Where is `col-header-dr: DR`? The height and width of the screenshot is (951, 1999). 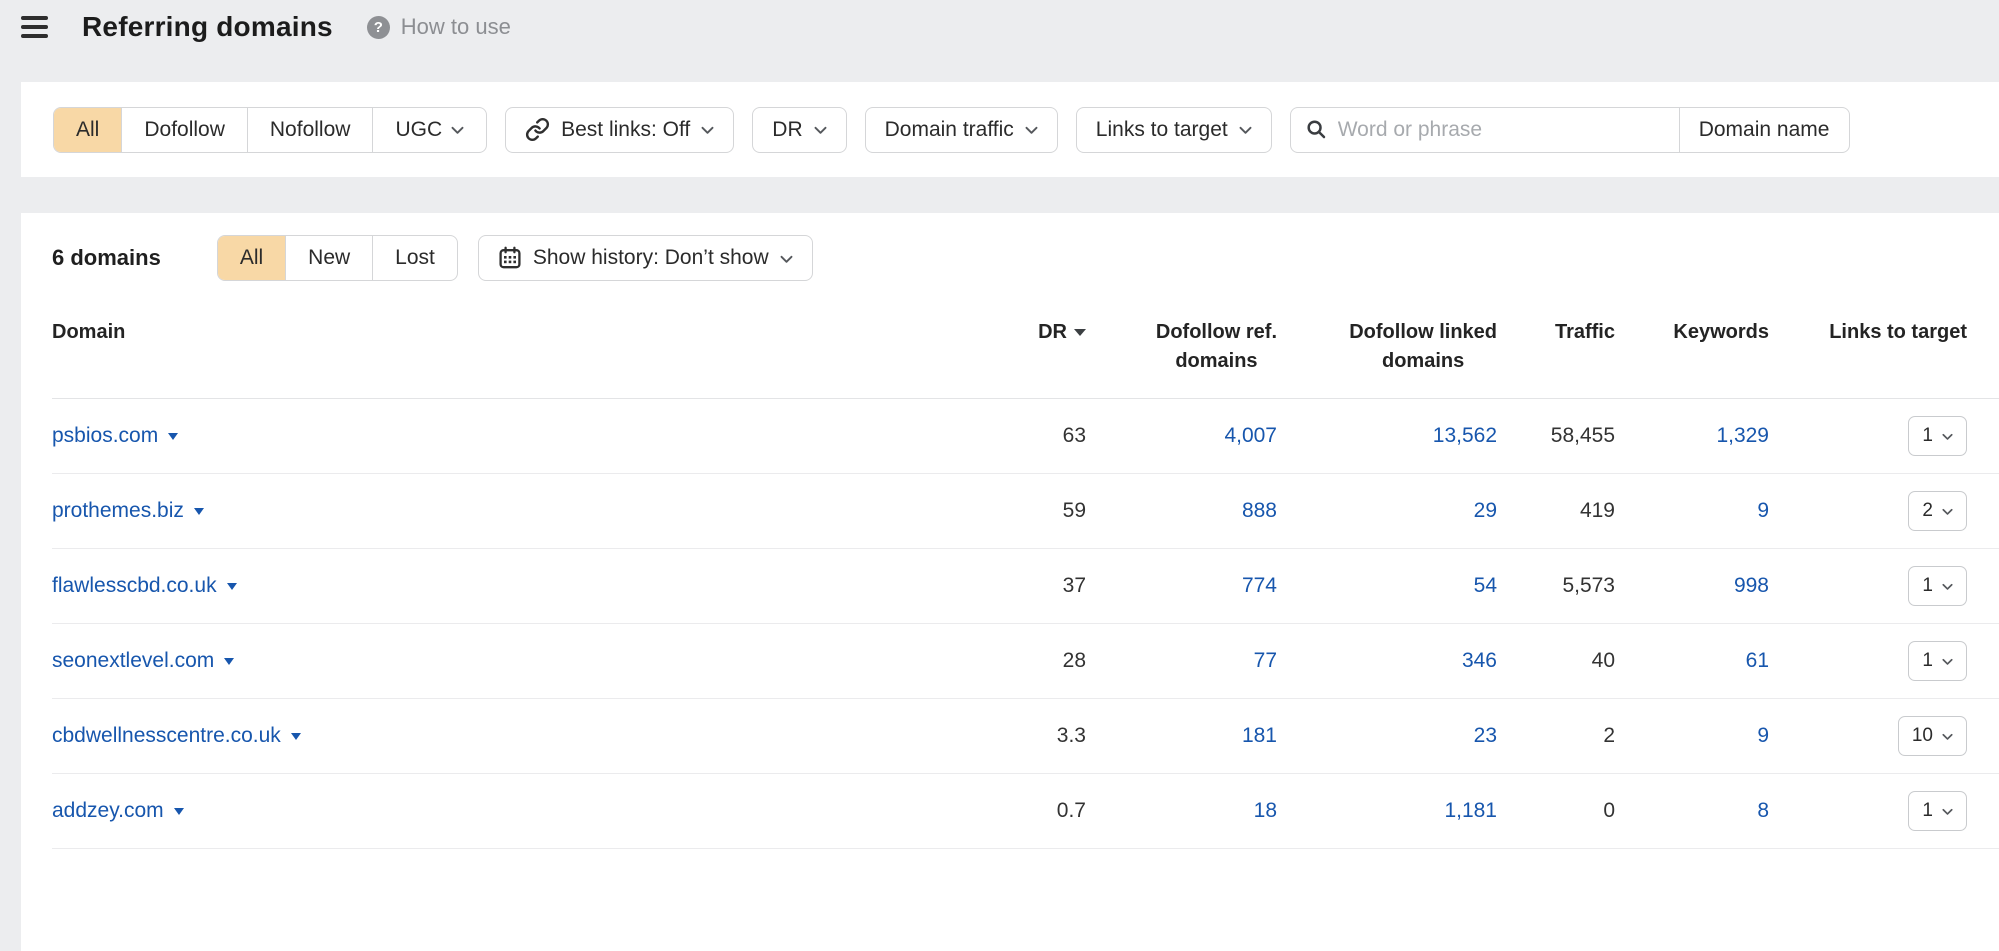
col-header-dr: DR is located at coordinates (1036, 347).